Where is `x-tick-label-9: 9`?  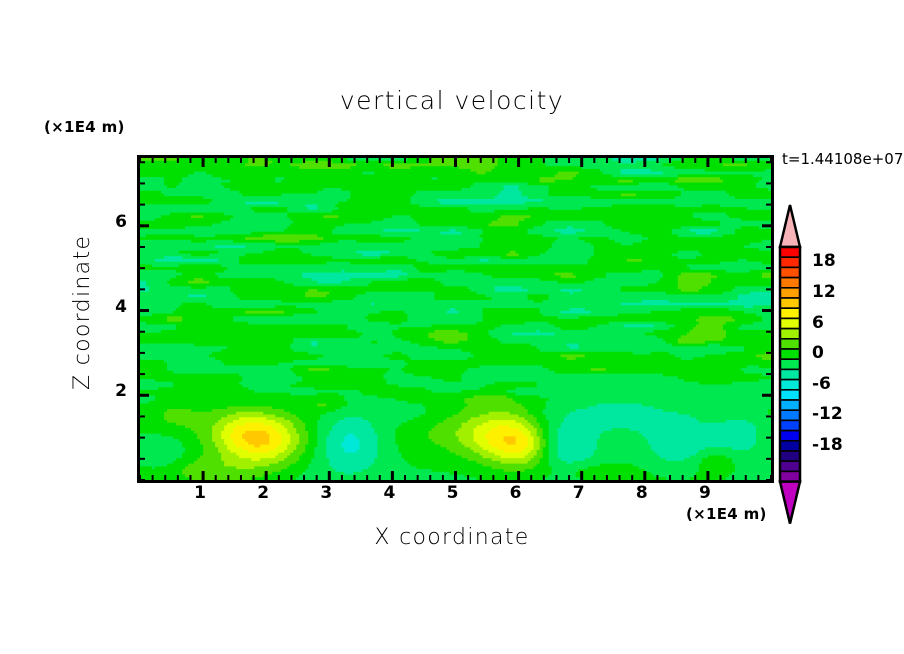 x-tick-label-9: 9 is located at coordinates (704, 493).